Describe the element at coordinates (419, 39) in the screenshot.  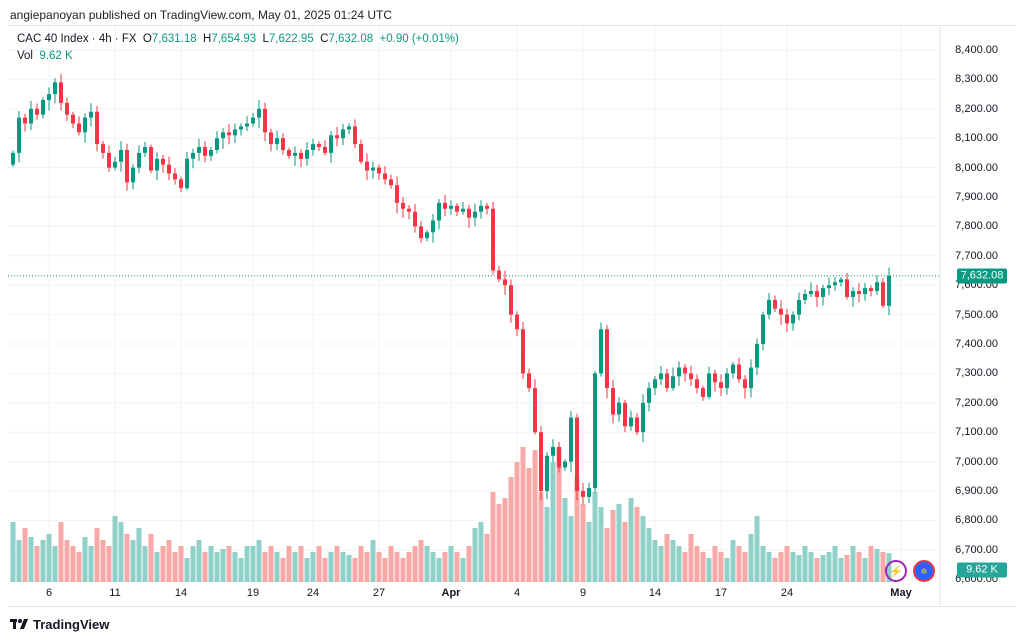
I see `change-value: +0.90 (+0.01%)` at that location.